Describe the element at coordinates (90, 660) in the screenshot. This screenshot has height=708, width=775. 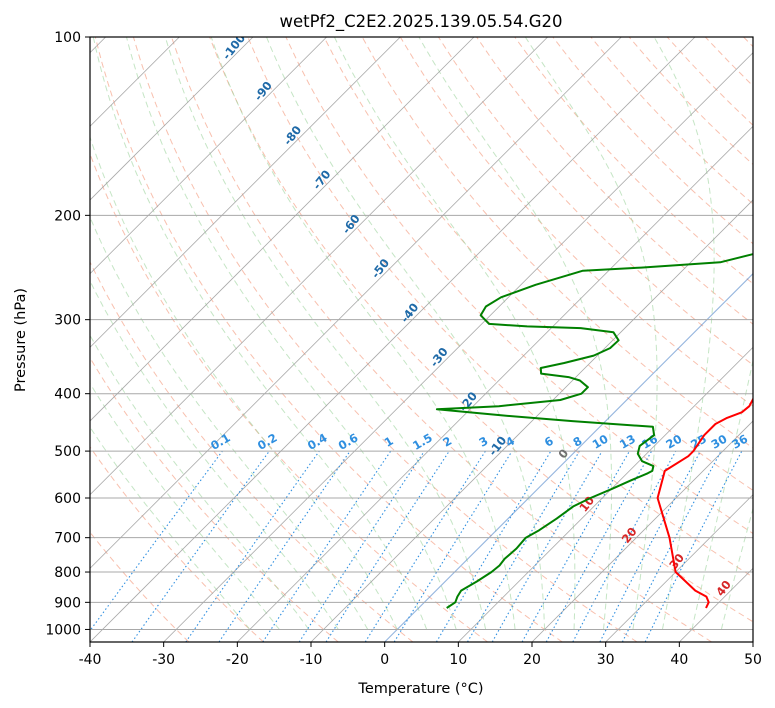
I see `x-tick-label: -40` at that location.